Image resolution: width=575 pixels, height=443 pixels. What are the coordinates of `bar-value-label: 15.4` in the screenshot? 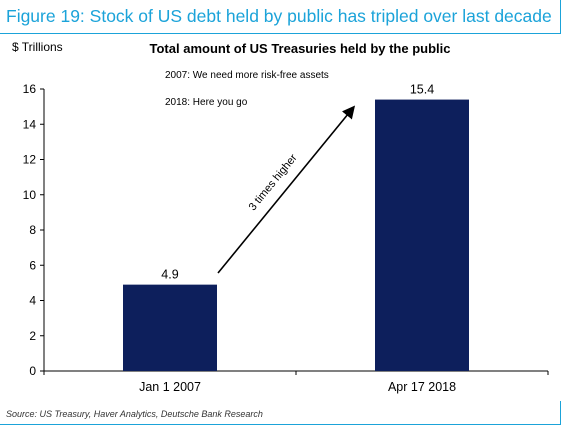 It's located at (422, 90).